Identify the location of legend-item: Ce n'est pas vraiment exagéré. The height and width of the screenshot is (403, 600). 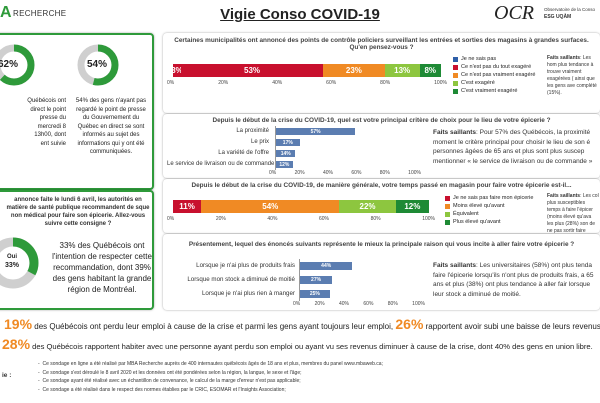
(498, 75).